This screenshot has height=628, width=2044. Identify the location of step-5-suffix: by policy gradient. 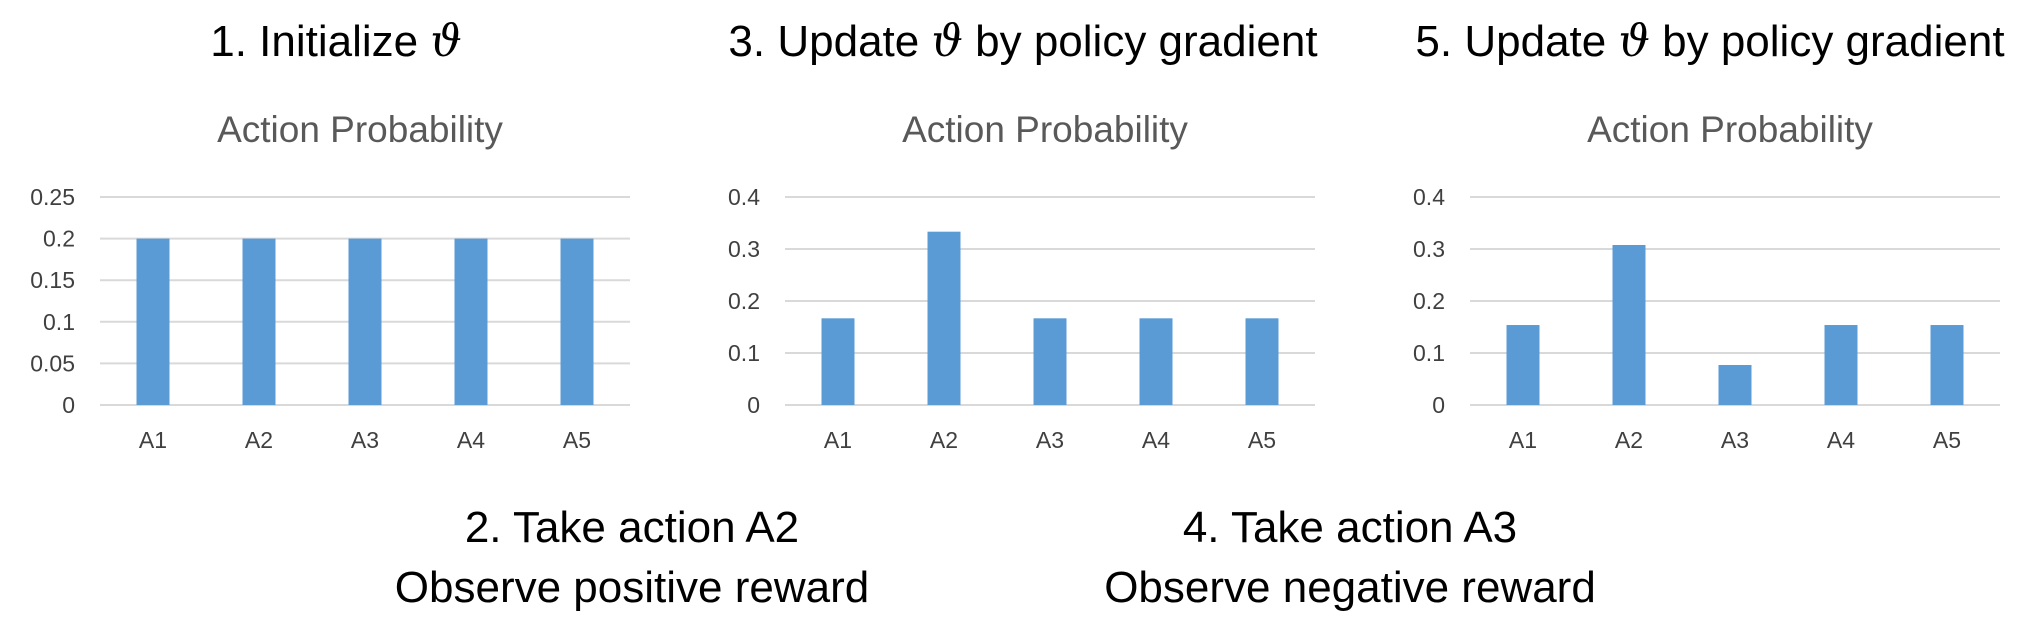
(1827, 41).